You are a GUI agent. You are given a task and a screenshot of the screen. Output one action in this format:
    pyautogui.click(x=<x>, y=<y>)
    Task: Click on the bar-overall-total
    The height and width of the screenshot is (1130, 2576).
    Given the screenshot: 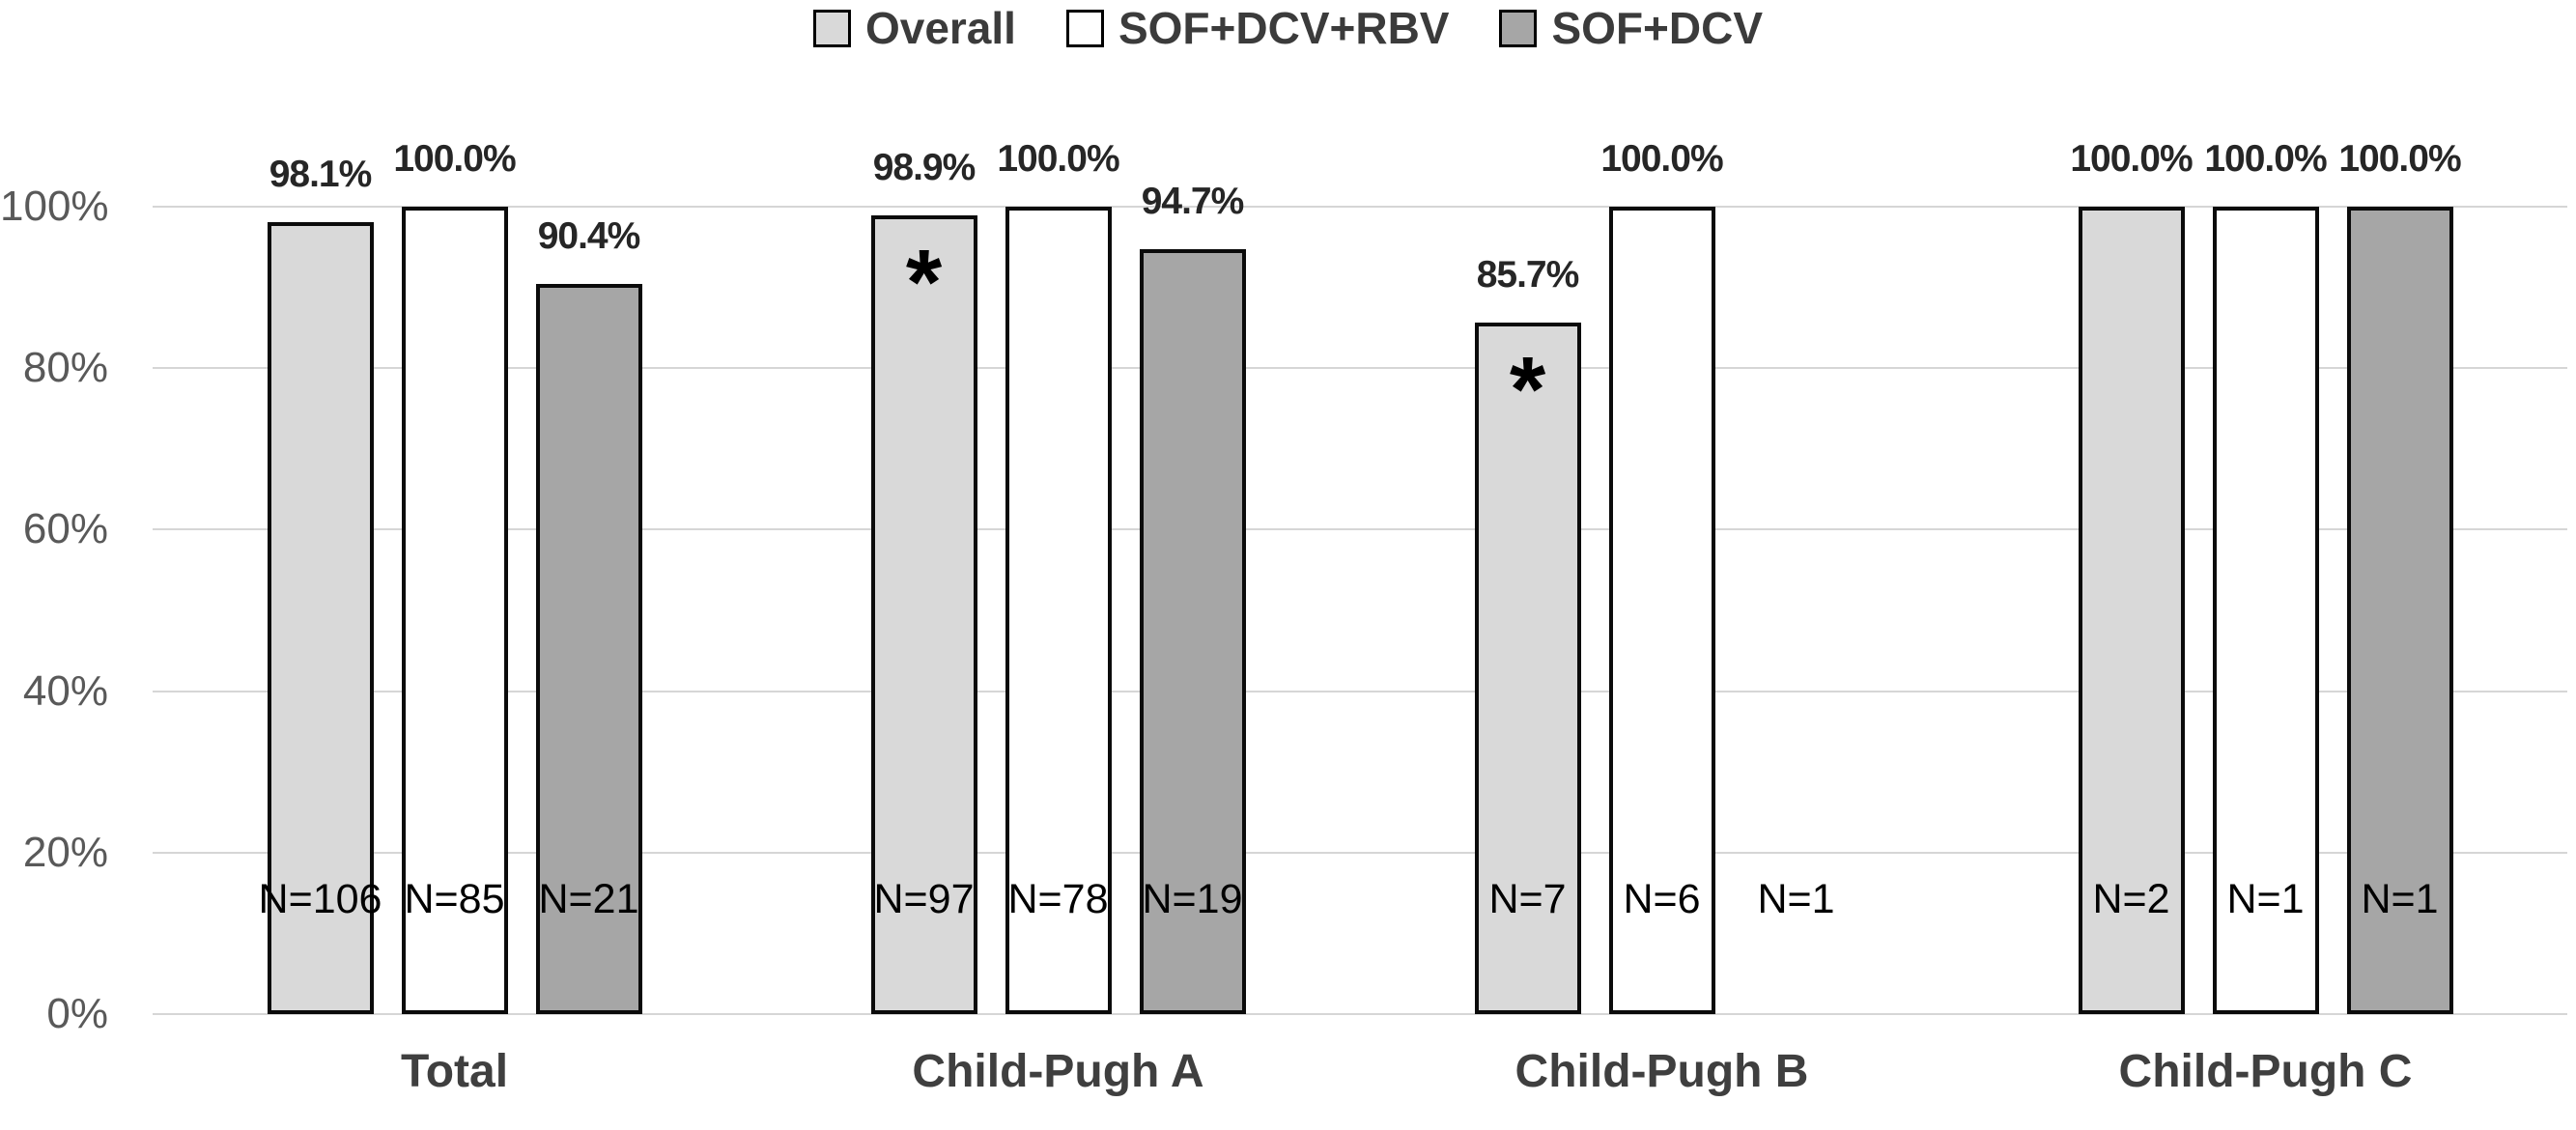 What is the action you would take?
    pyautogui.click(x=320, y=618)
    